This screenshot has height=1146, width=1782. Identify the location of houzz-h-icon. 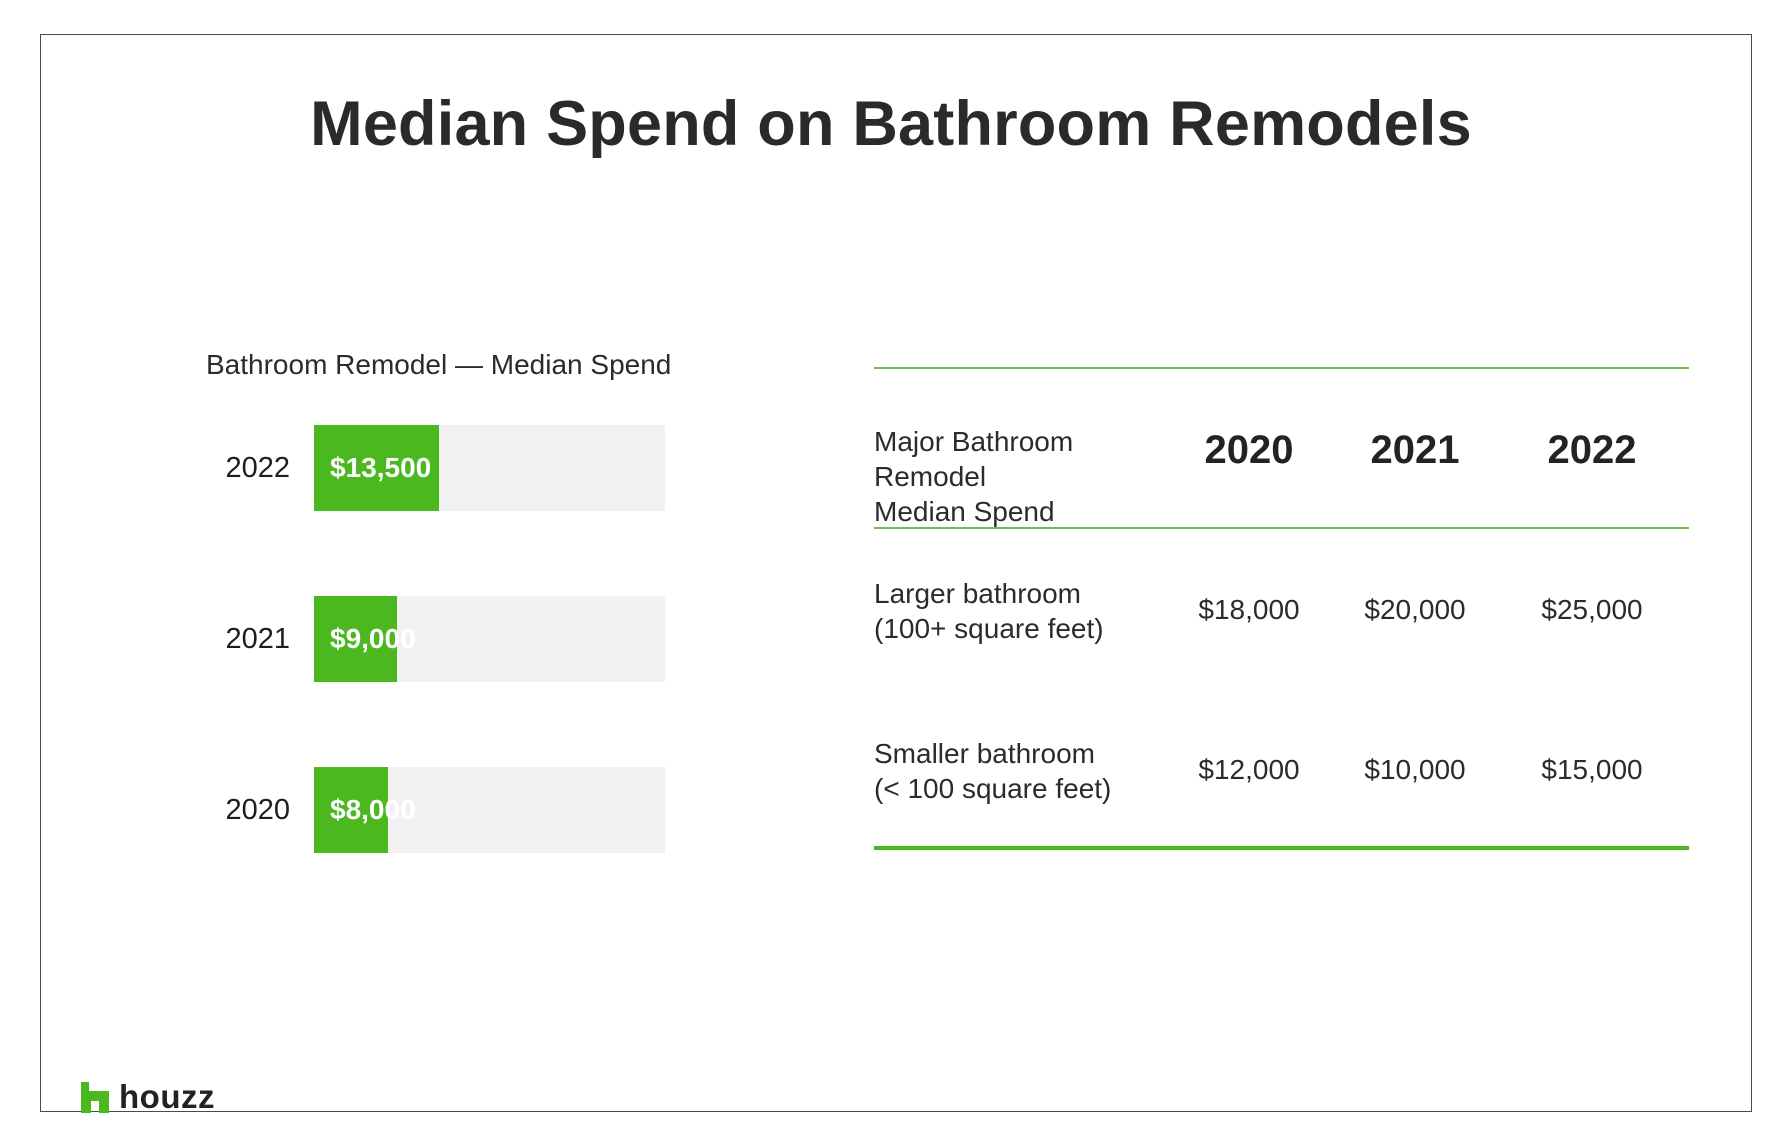
(95, 1097).